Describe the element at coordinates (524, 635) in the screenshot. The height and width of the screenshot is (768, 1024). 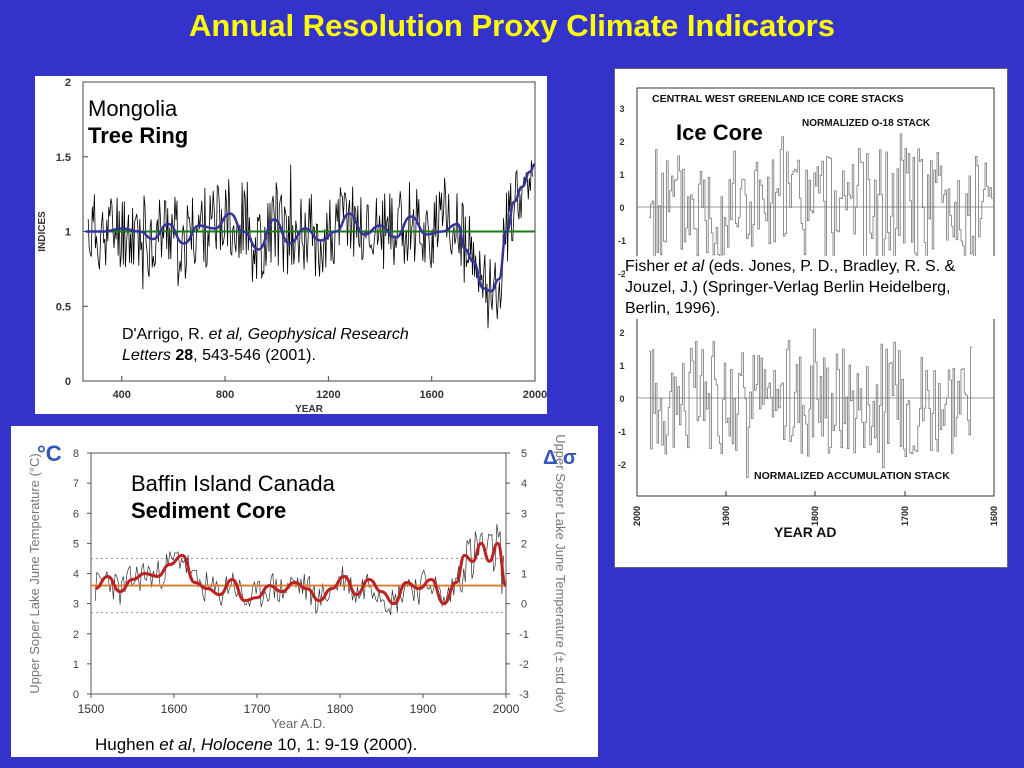
I see `y2-tick-label: -1` at that location.